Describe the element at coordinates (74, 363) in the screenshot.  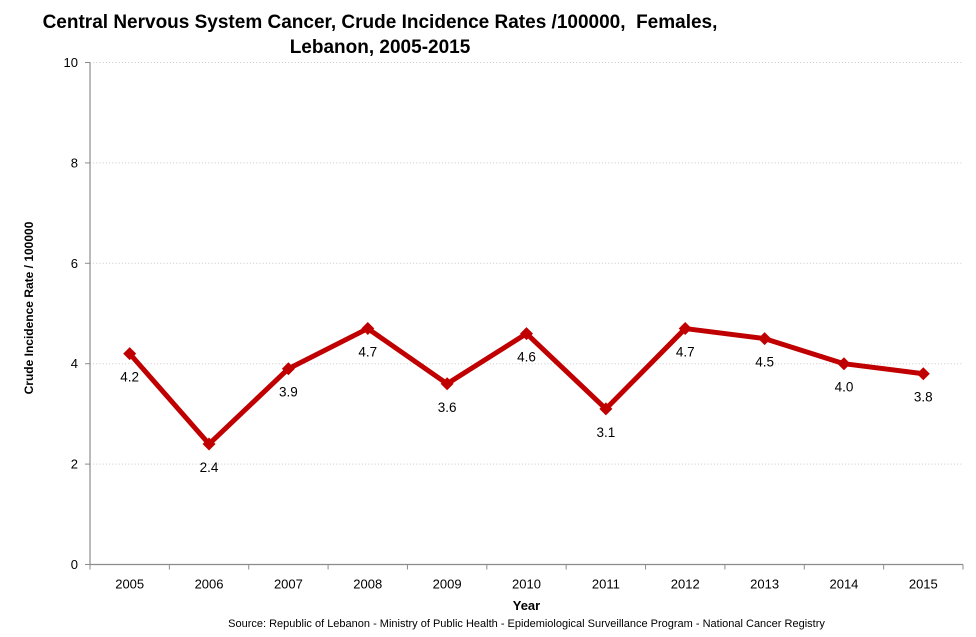
I see `y-tick-label: 4` at that location.